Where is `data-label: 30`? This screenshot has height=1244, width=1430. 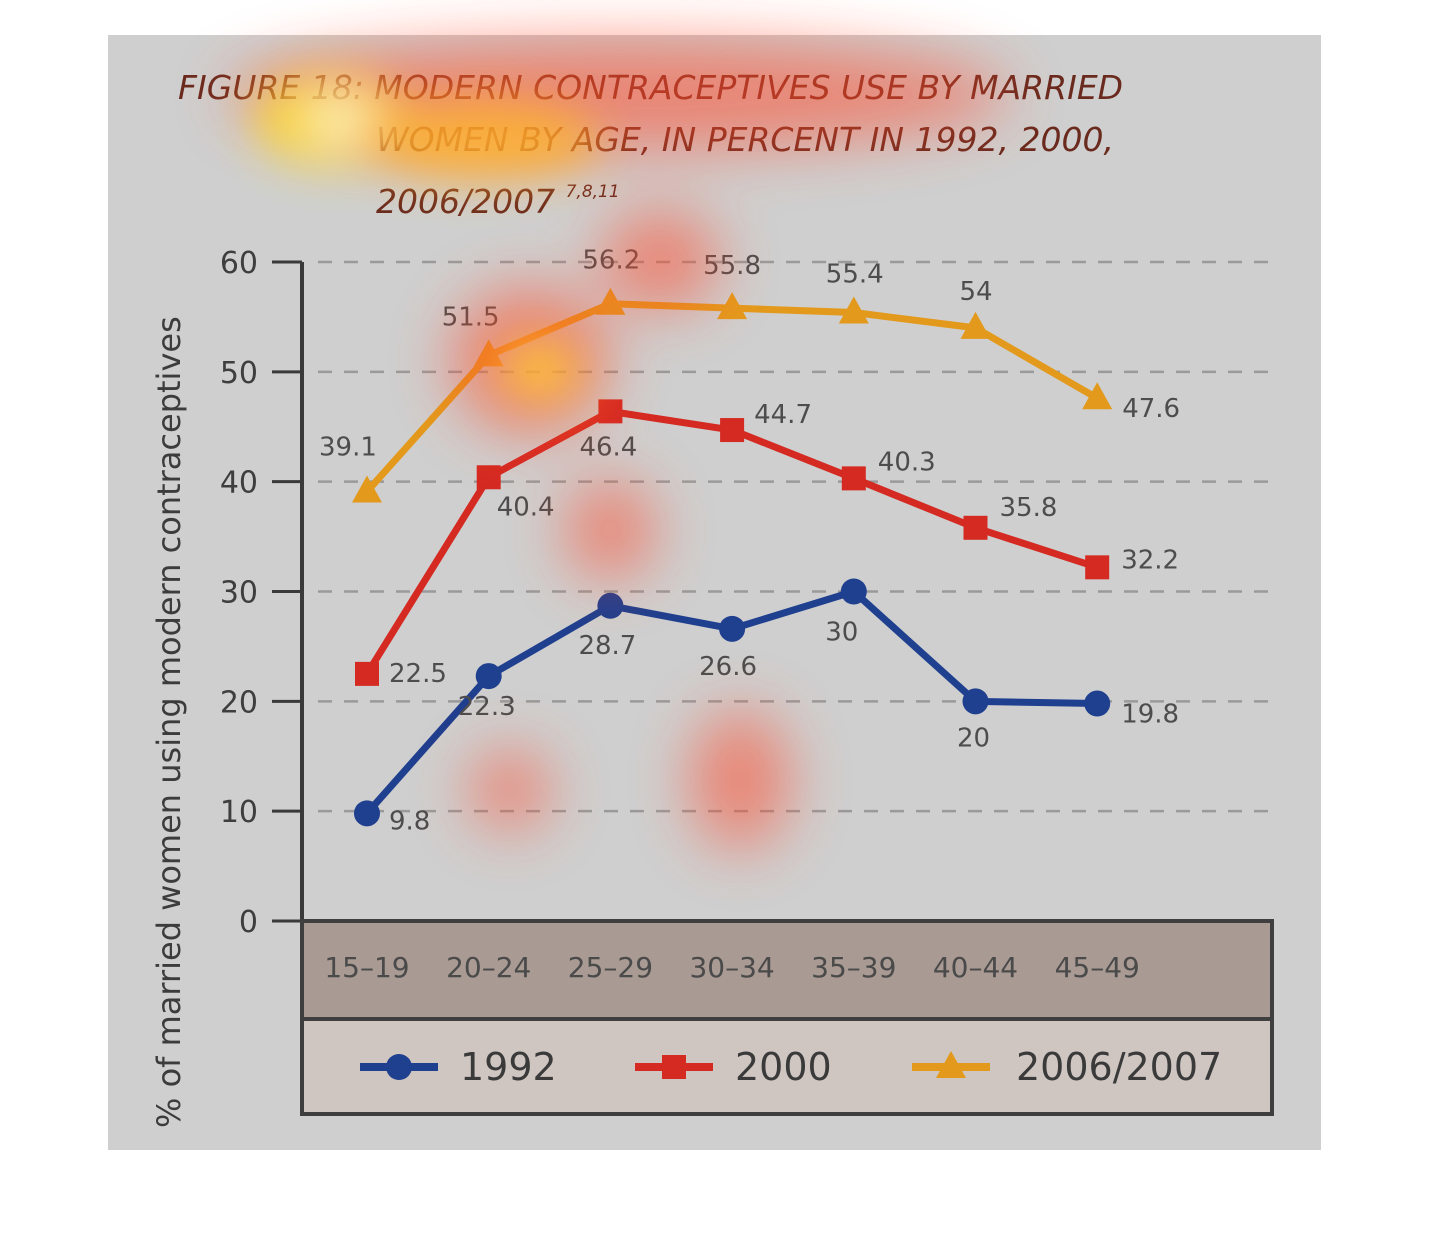
data-label: 30 is located at coordinates (841, 633).